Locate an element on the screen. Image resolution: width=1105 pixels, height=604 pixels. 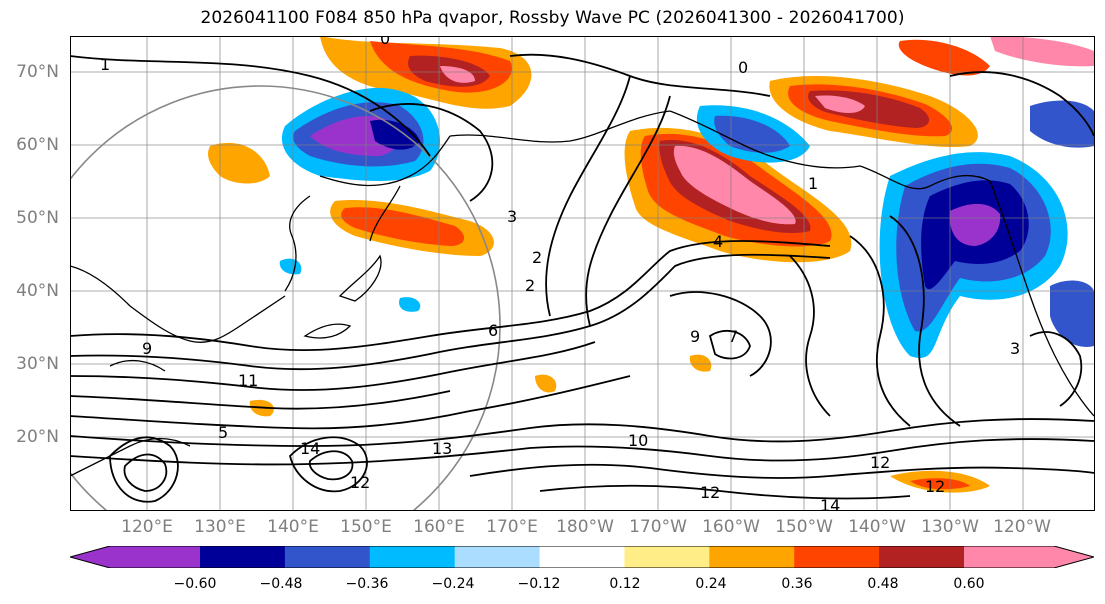
lat-label: 70°N is located at coordinates (37, 72).